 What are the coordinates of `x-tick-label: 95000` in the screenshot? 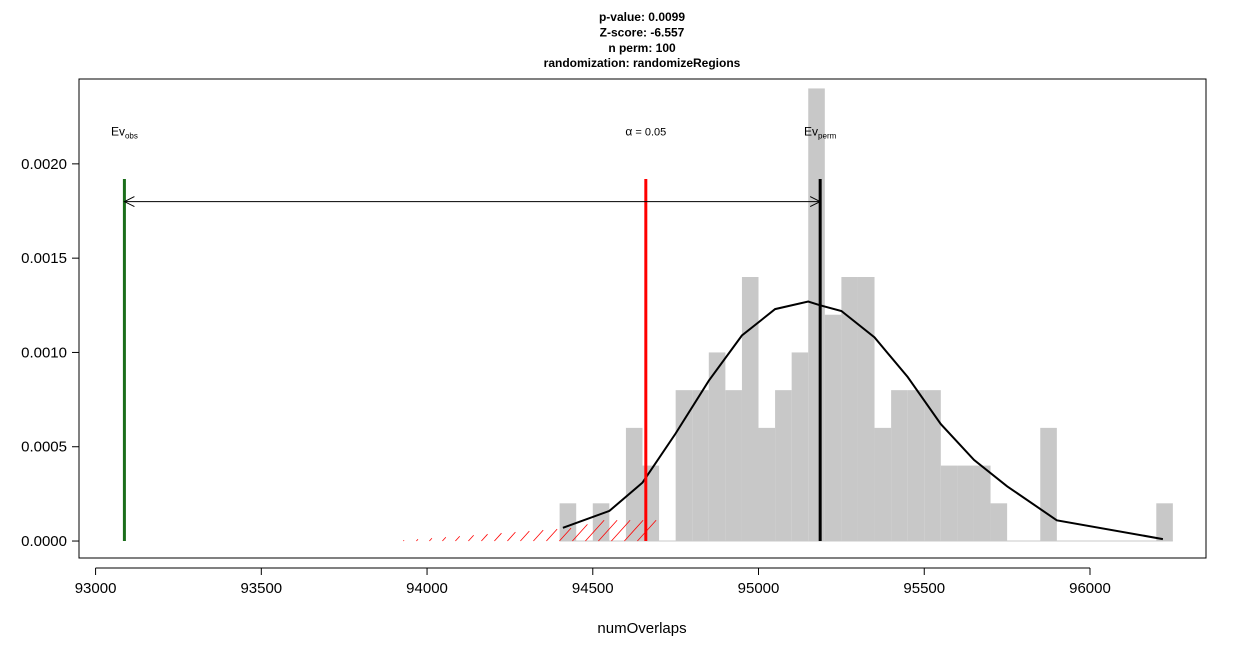 It's located at (759, 588).